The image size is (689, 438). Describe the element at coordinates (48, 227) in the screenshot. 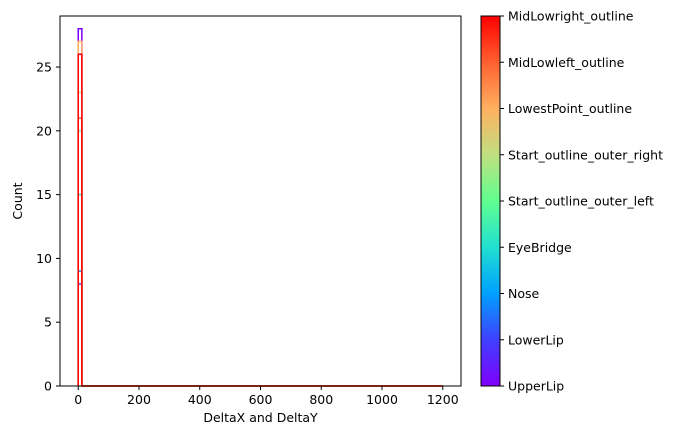

I see `y-axis: 0 5 10 15 20 25` at that location.